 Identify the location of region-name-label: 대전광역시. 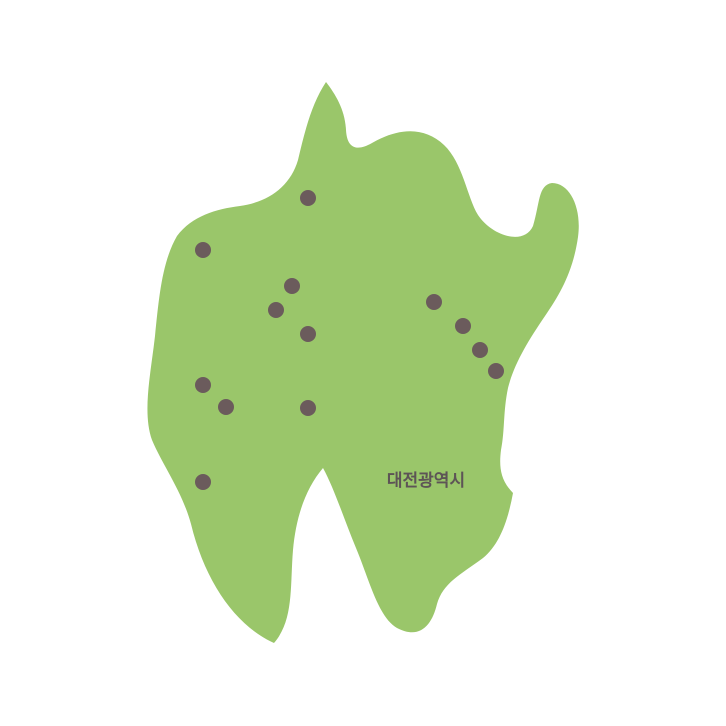
(426, 481).